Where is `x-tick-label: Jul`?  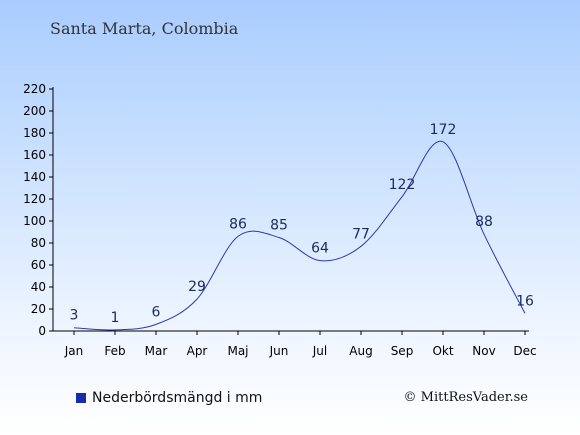
x-tick-label: Jul is located at coordinates (319, 351).